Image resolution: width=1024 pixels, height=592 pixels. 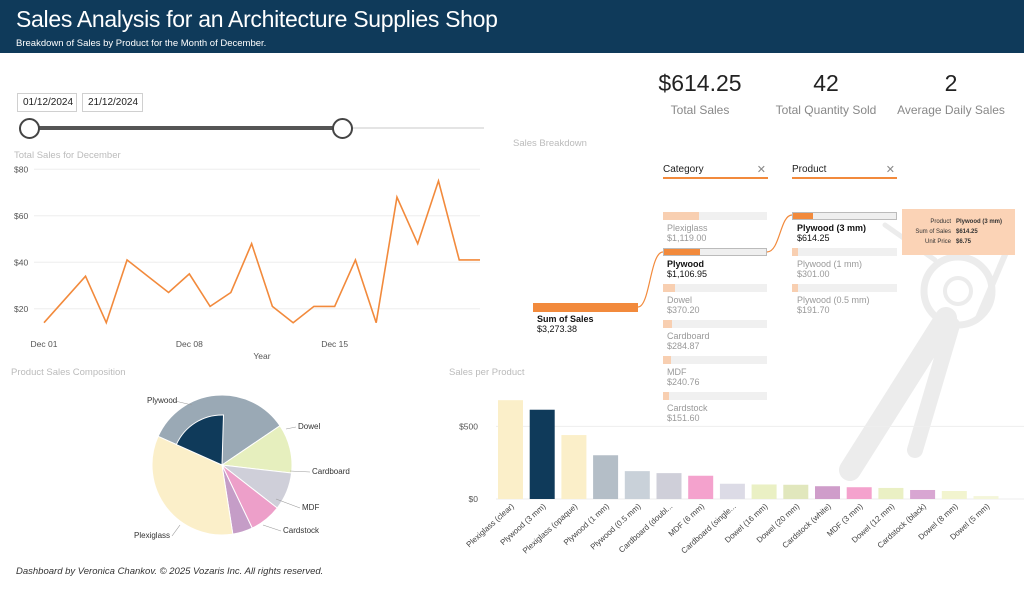 What do you see at coordinates (585, 307) in the screenshot?
I see `decomp-root-bar` at bounding box center [585, 307].